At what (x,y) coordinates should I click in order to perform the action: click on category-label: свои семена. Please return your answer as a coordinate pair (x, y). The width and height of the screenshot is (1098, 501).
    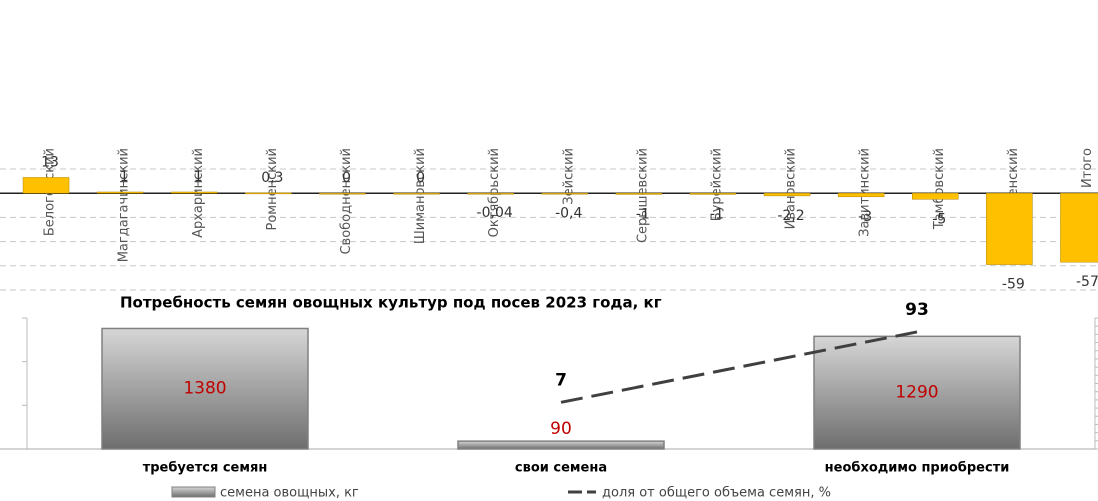
    Looking at the image, I should click on (561, 468).